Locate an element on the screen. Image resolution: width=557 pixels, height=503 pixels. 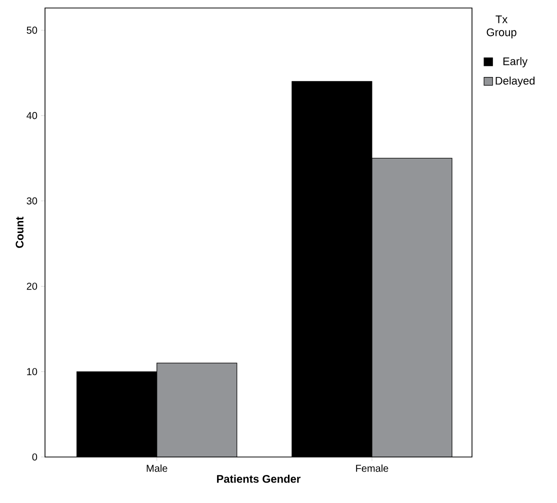
y-tick-label: 50 is located at coordinates (32, 30).